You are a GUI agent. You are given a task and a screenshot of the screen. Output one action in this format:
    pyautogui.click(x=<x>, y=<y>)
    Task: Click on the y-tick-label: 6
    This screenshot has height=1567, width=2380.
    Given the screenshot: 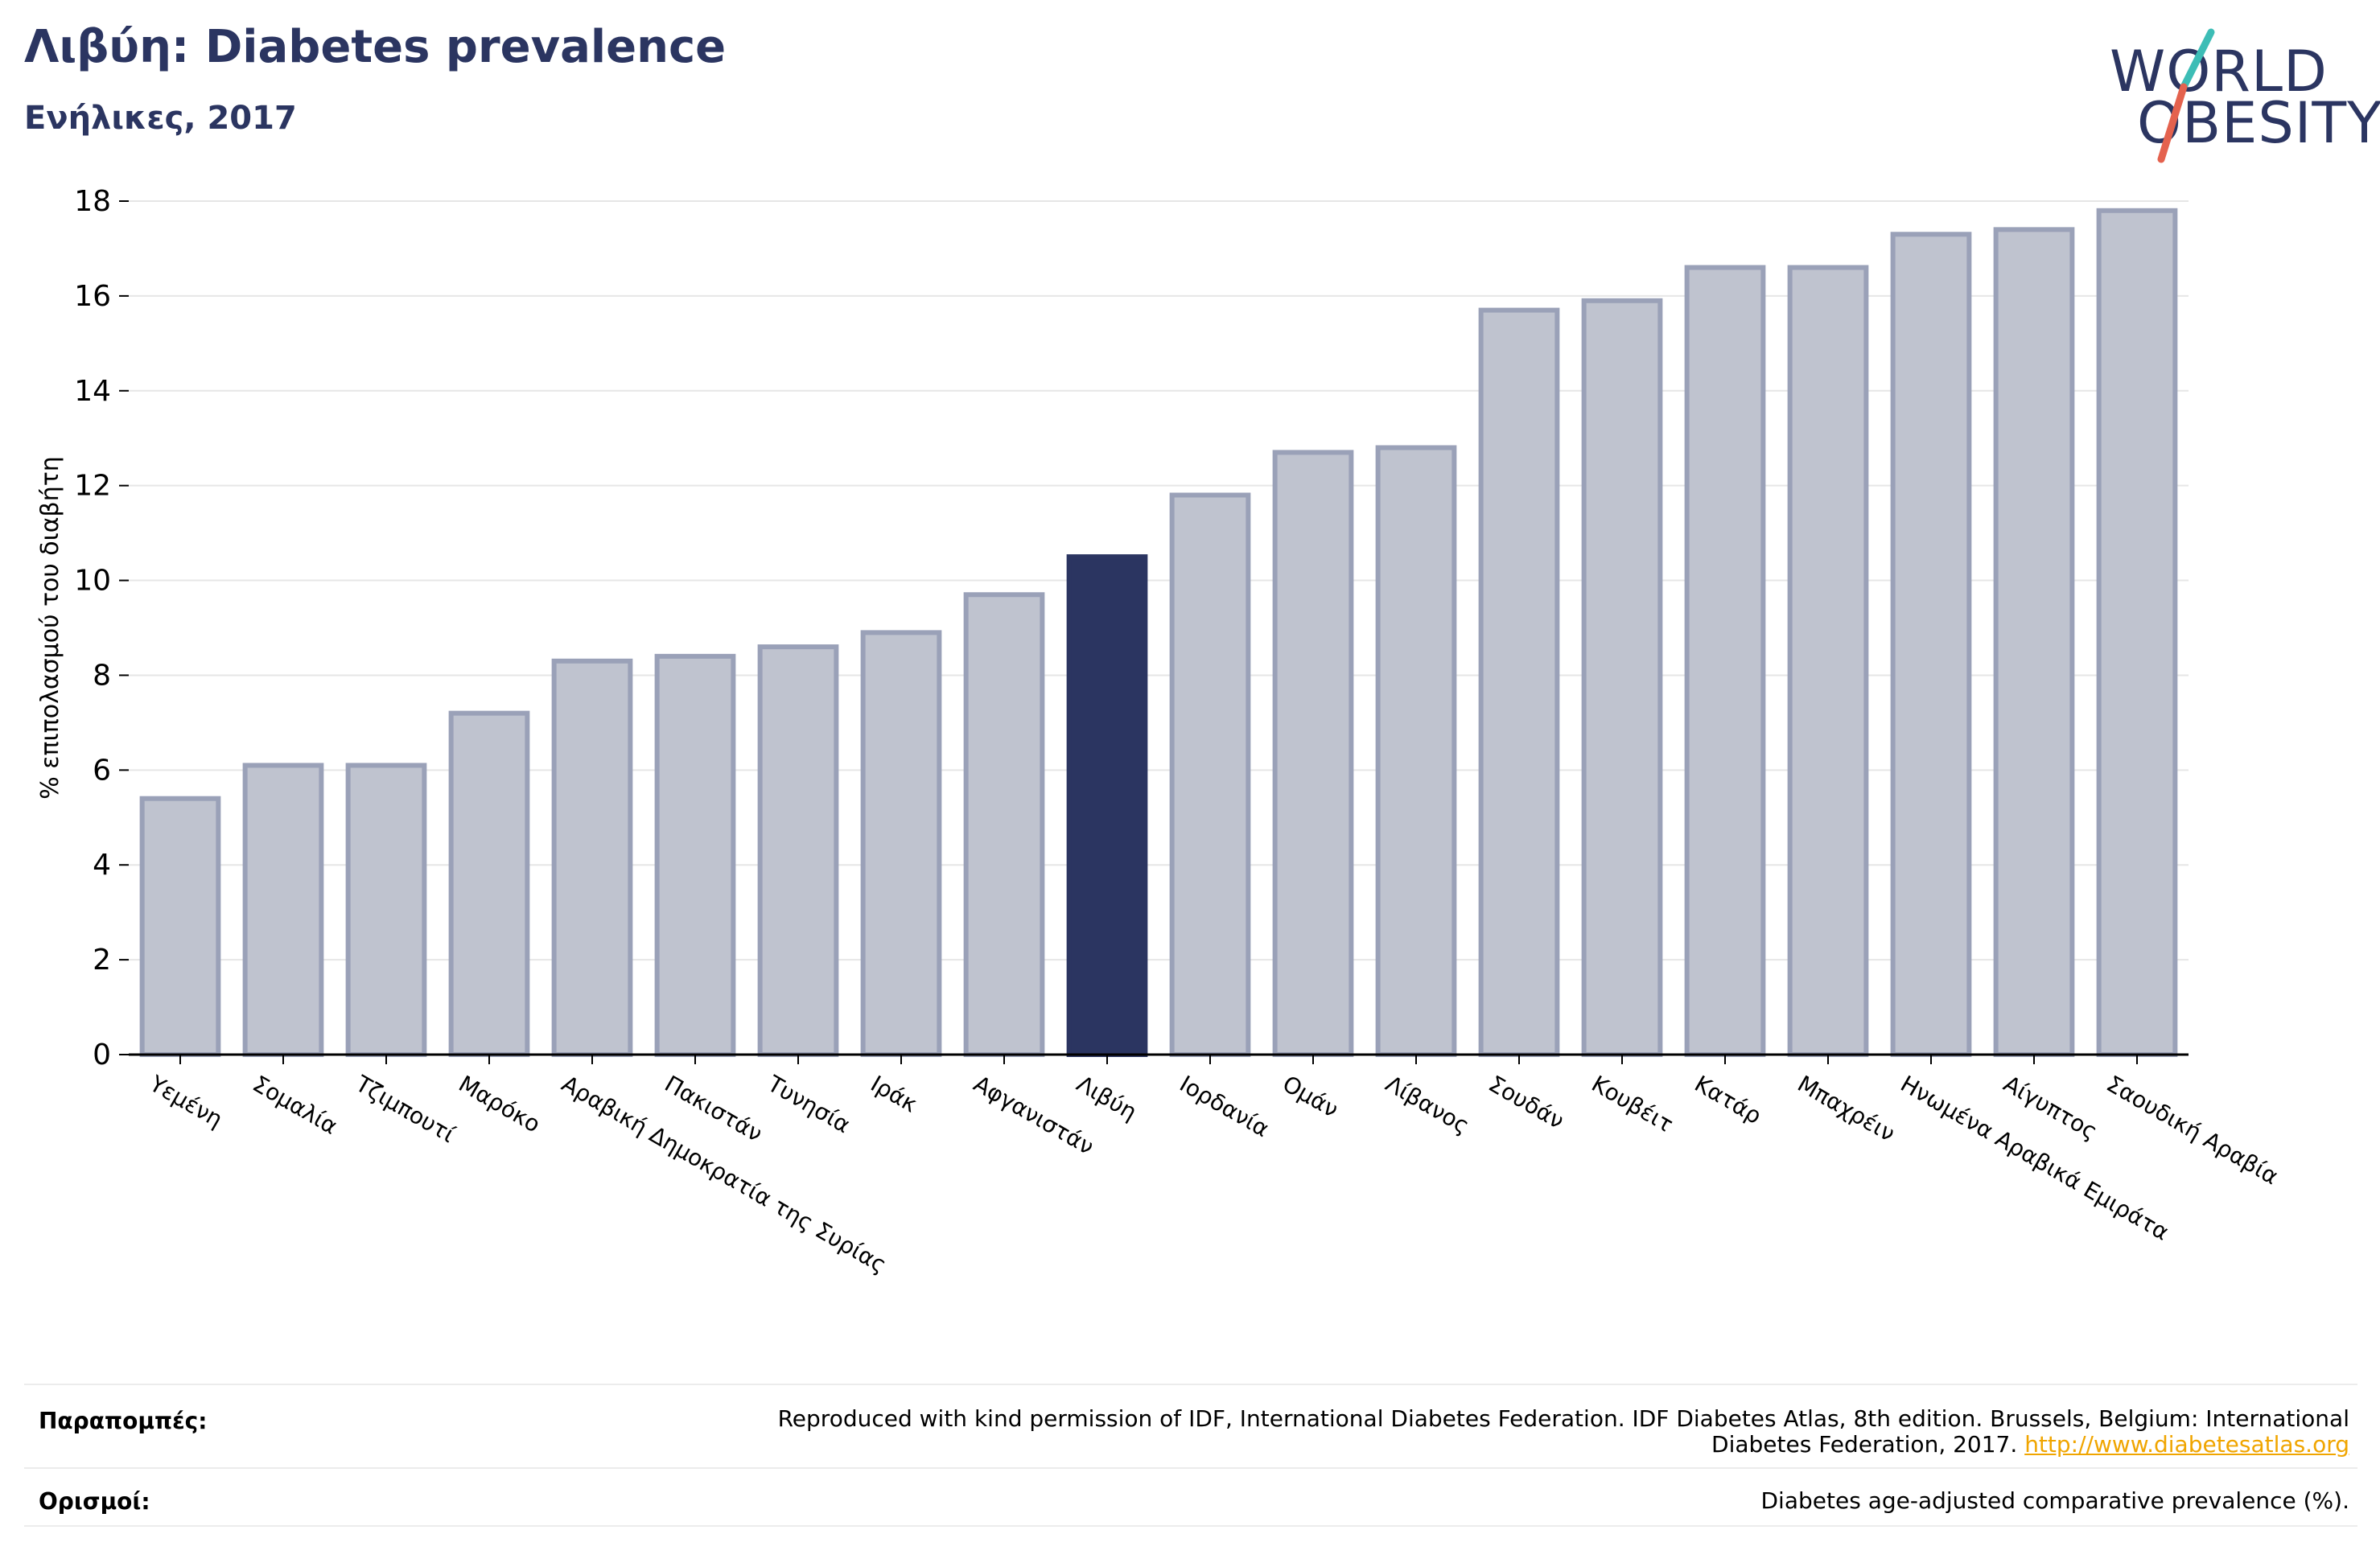 What is the action you would take?
    pyautogui.click(x=102, y=771)
    